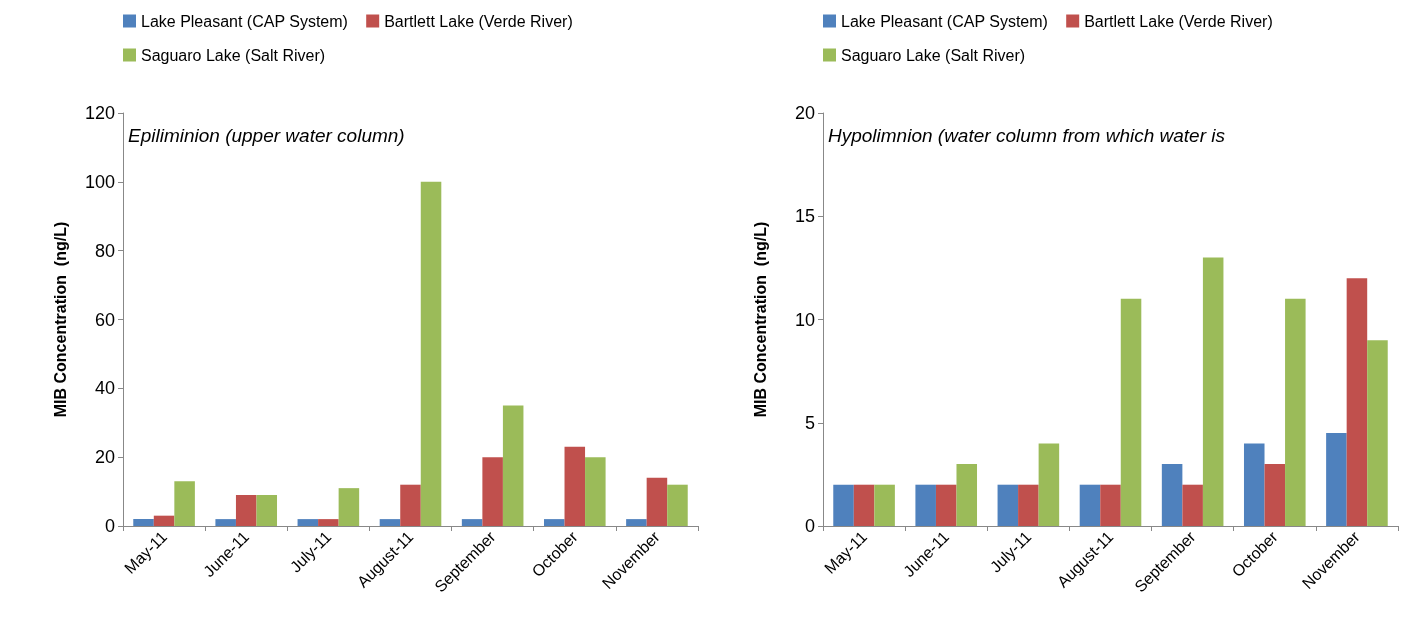  I want to click on annotation: Hypolimnion (water column from which water is, so click(1027, 135).